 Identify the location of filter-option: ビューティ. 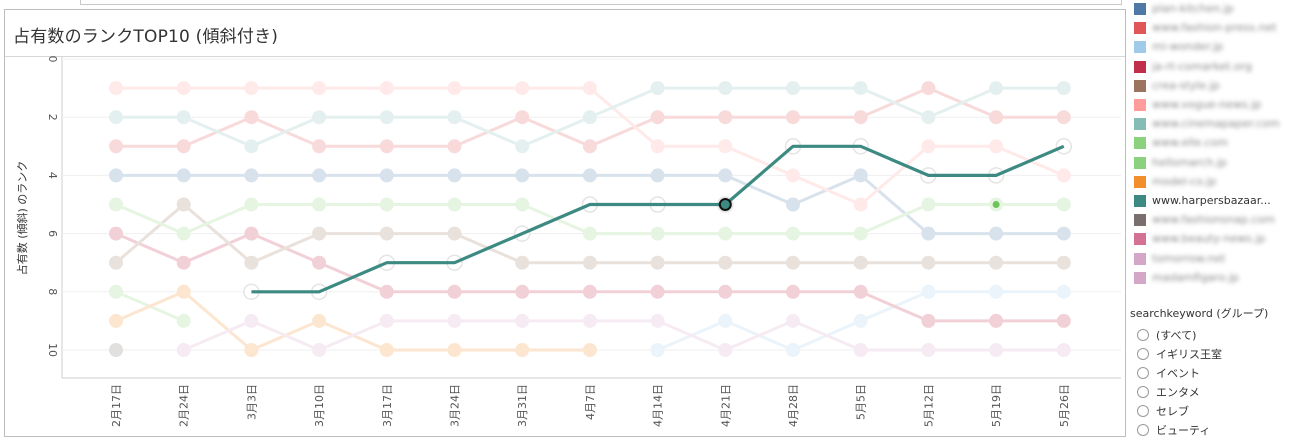
(1209, 430).